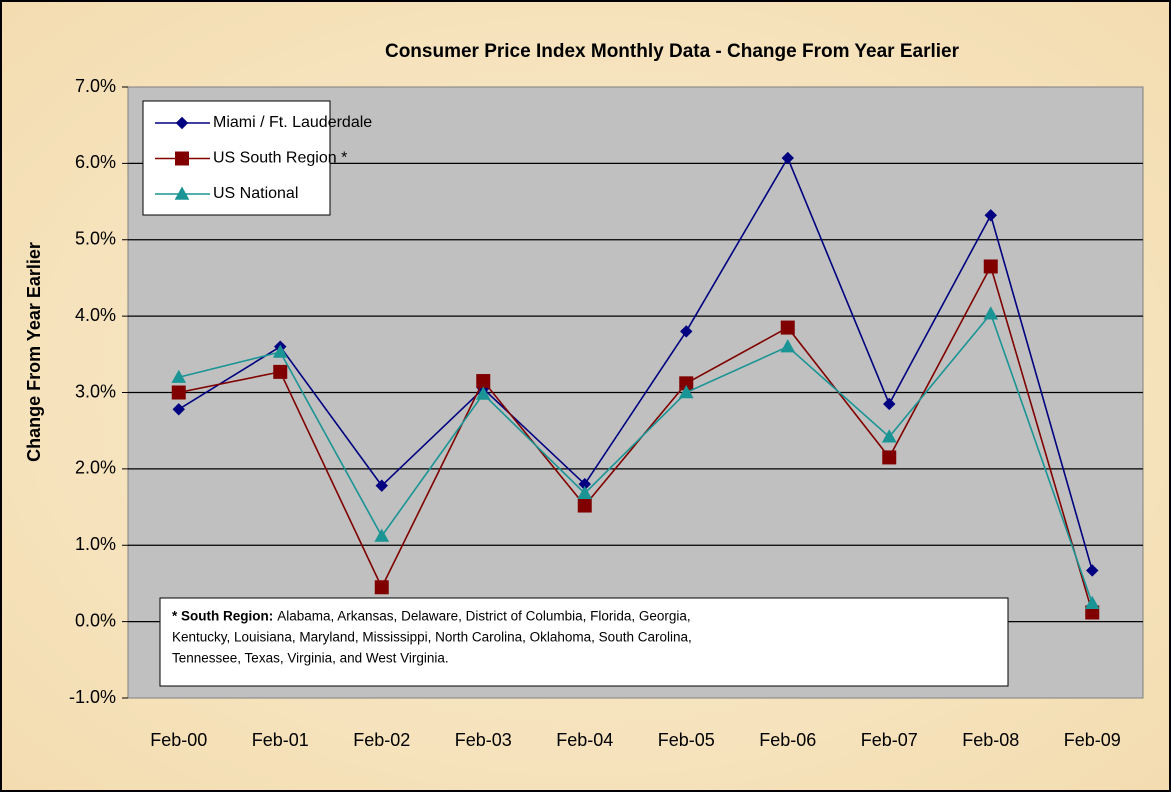  I want to click on x-tick-label: Feb-01, so click(280, 740).